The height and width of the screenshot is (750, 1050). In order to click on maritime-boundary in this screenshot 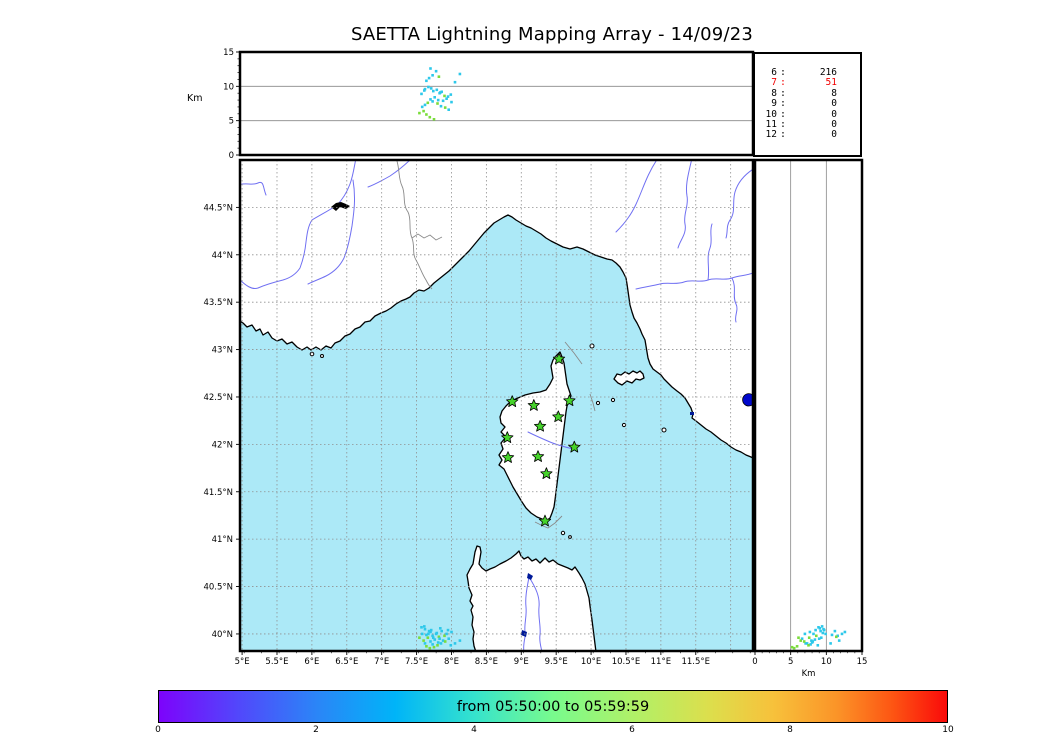, I will do `click(573, 353)`.